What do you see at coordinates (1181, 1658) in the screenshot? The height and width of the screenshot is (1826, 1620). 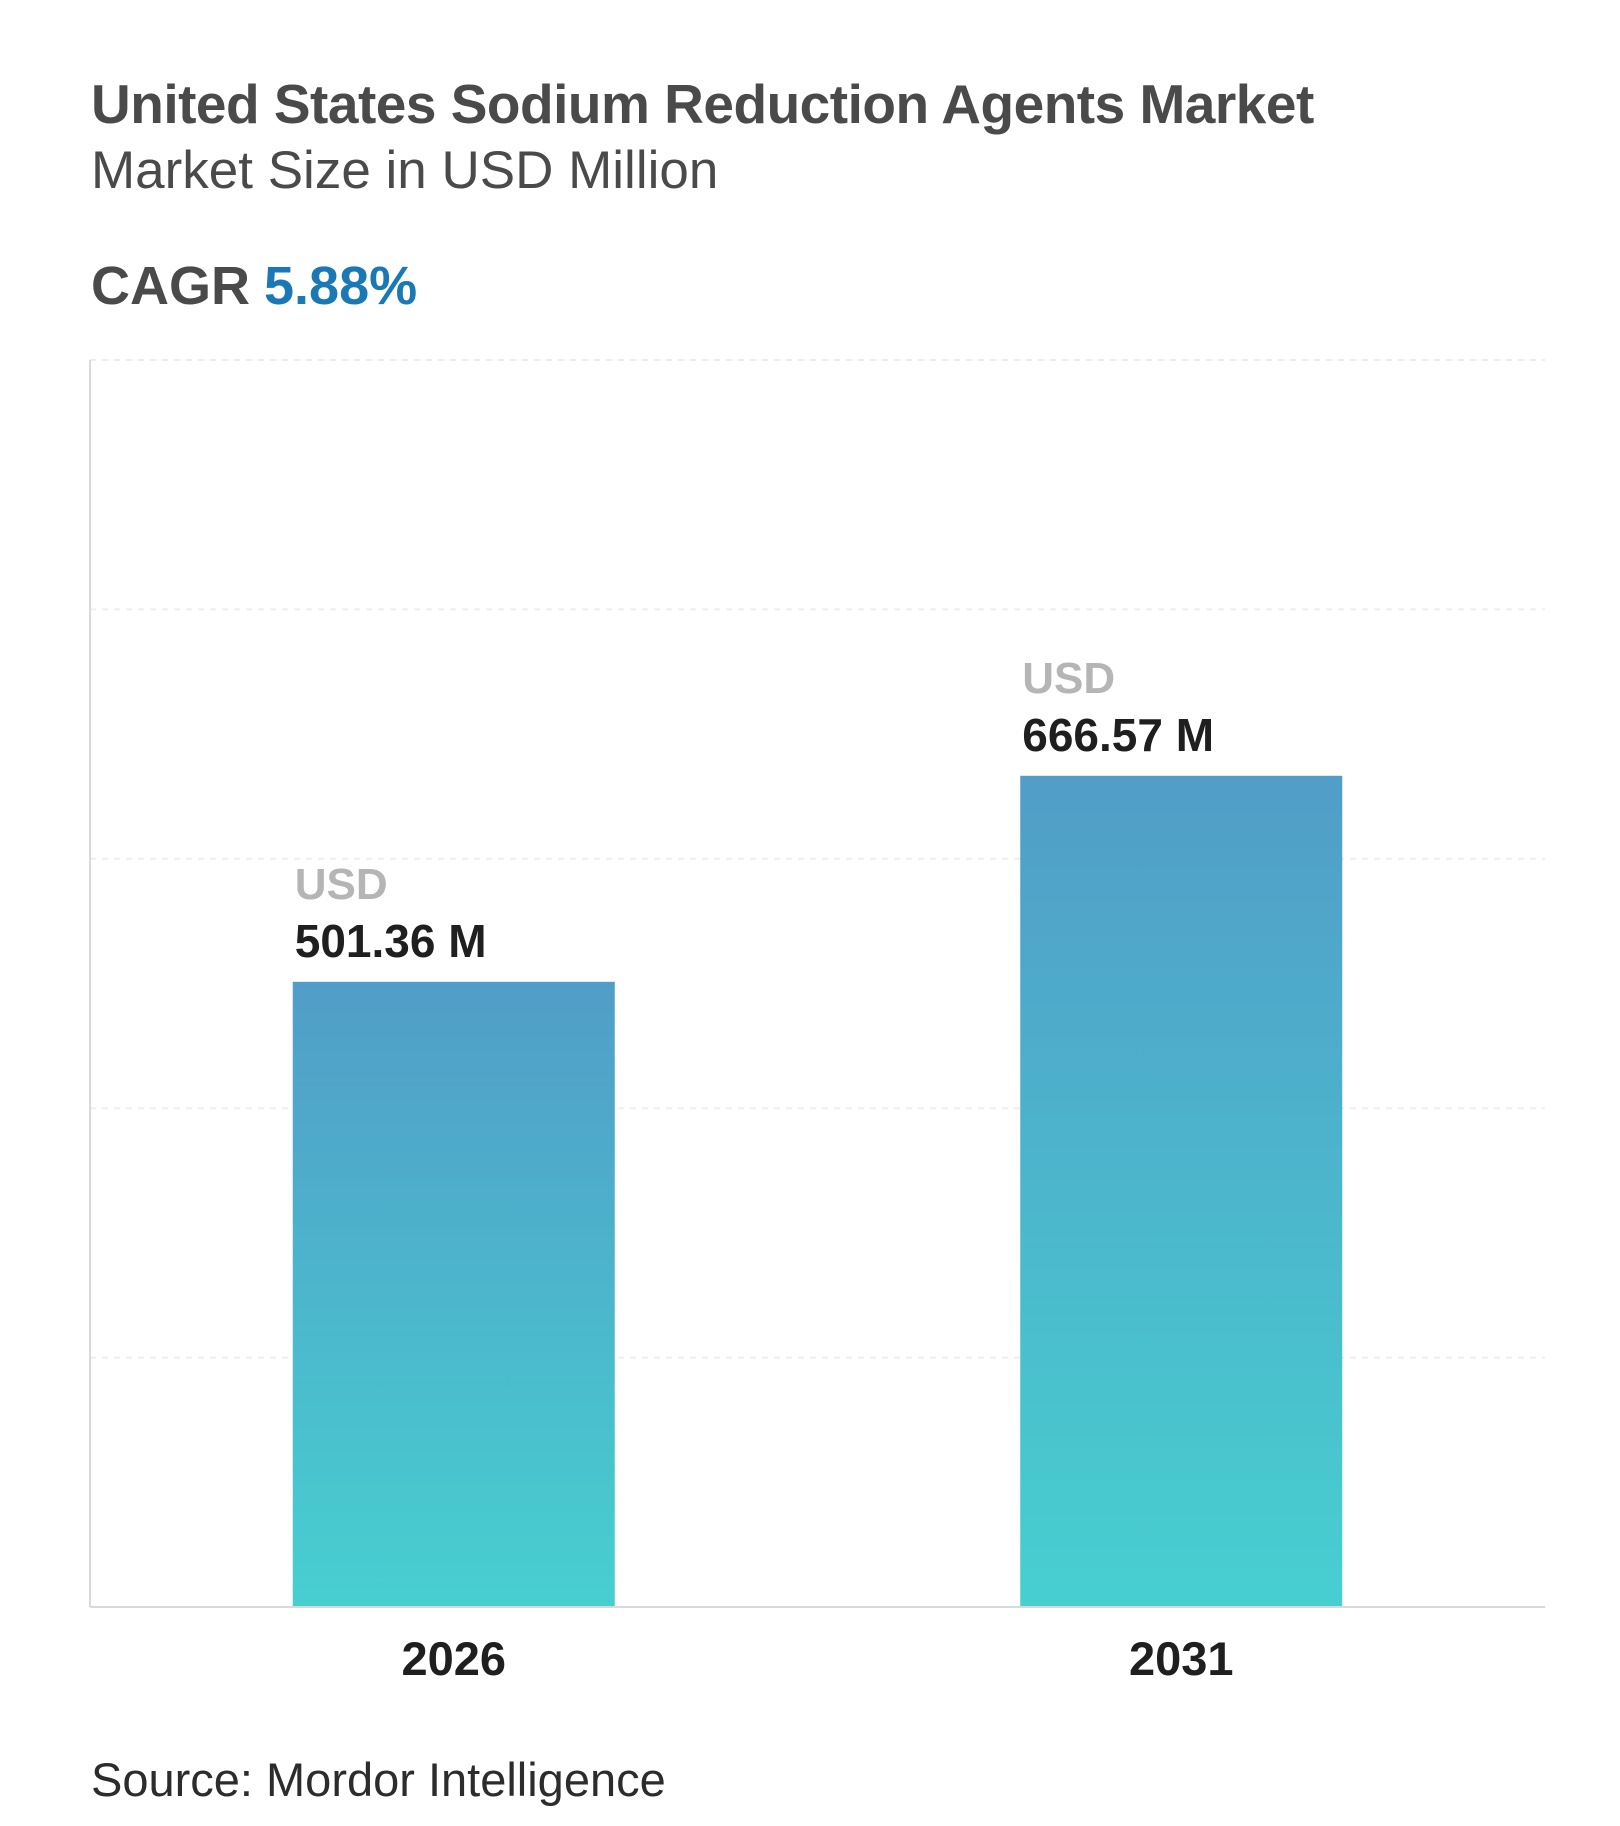 I see `x-tick-label: 2031` at bounding box center [1181, 1658].